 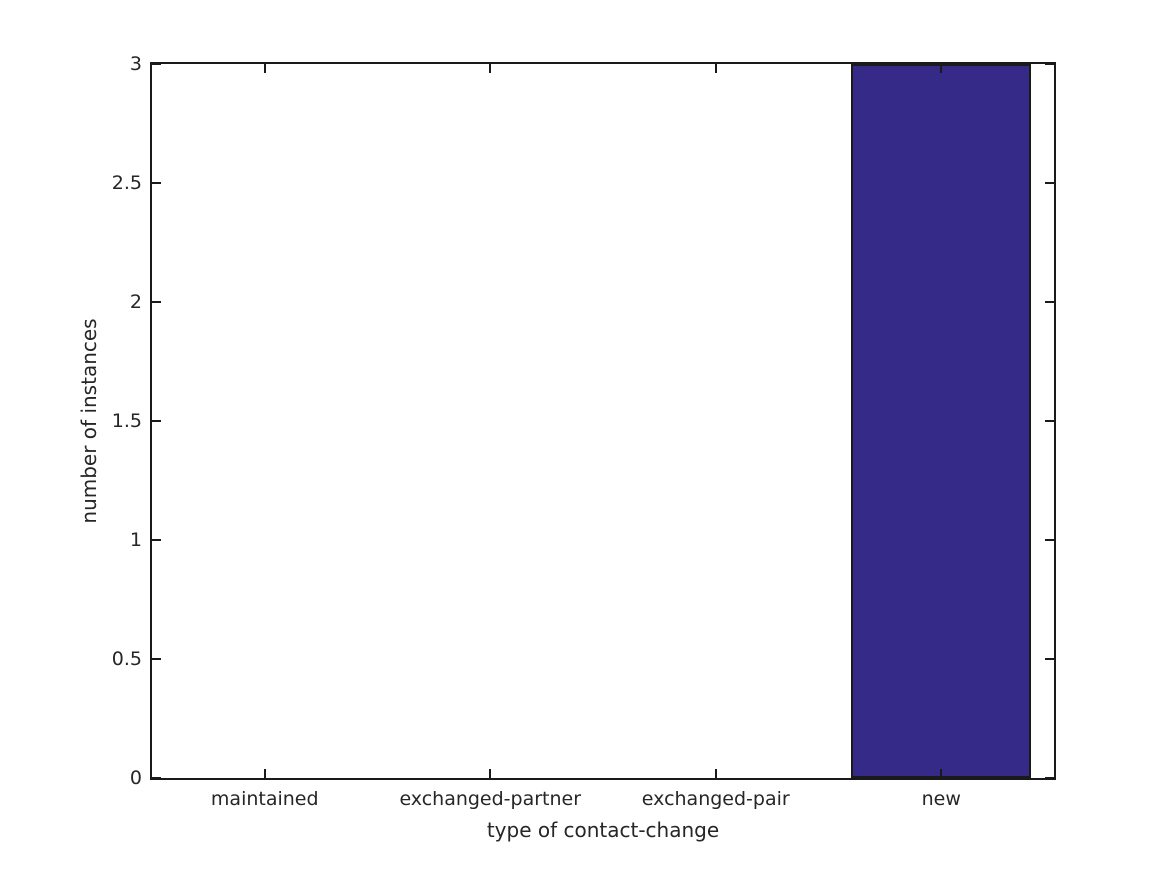 I want to click on x-axis-label: type of contact-change, so click(x=603, y=830).